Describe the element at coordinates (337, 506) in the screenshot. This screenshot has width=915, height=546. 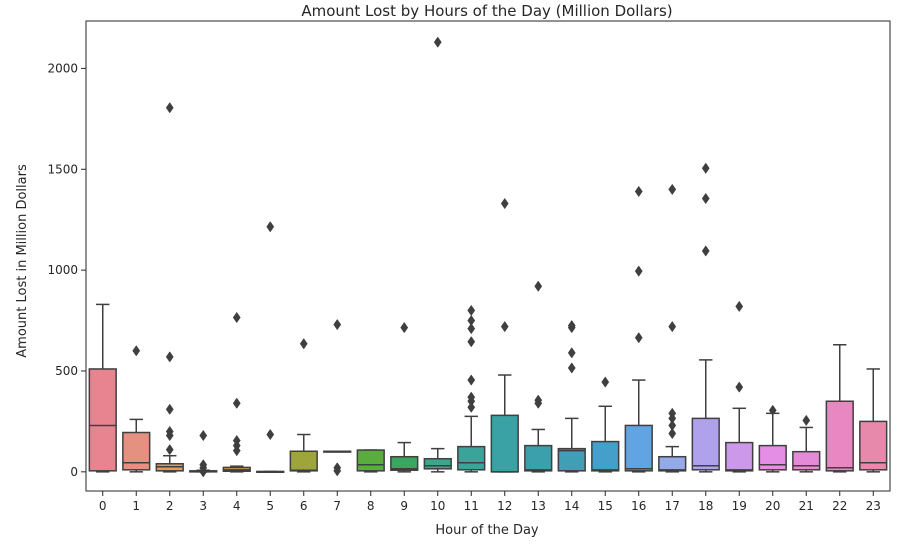
I see `x-tick-label: 7` at that location.